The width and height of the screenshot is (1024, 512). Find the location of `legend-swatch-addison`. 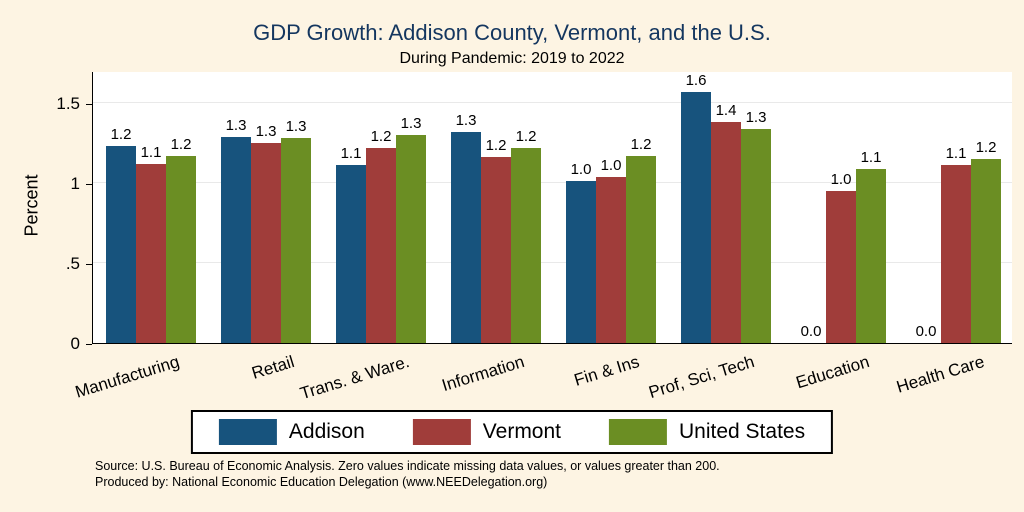

legend-swatch-addison is located at coordinates (247, 432).